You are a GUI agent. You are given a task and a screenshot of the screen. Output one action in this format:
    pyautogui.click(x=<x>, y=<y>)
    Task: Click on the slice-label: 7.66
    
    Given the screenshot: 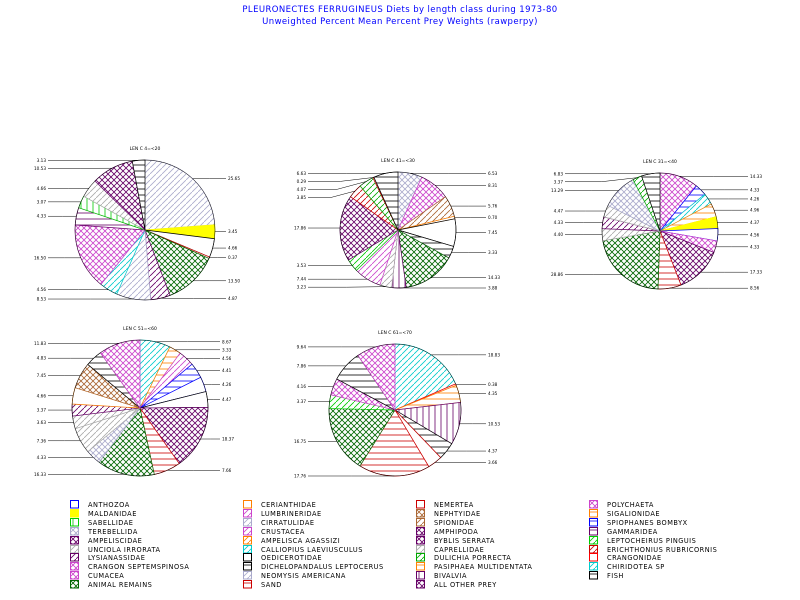 What is the action you would take?
    pyautogui.click(x=227, y=470)
    